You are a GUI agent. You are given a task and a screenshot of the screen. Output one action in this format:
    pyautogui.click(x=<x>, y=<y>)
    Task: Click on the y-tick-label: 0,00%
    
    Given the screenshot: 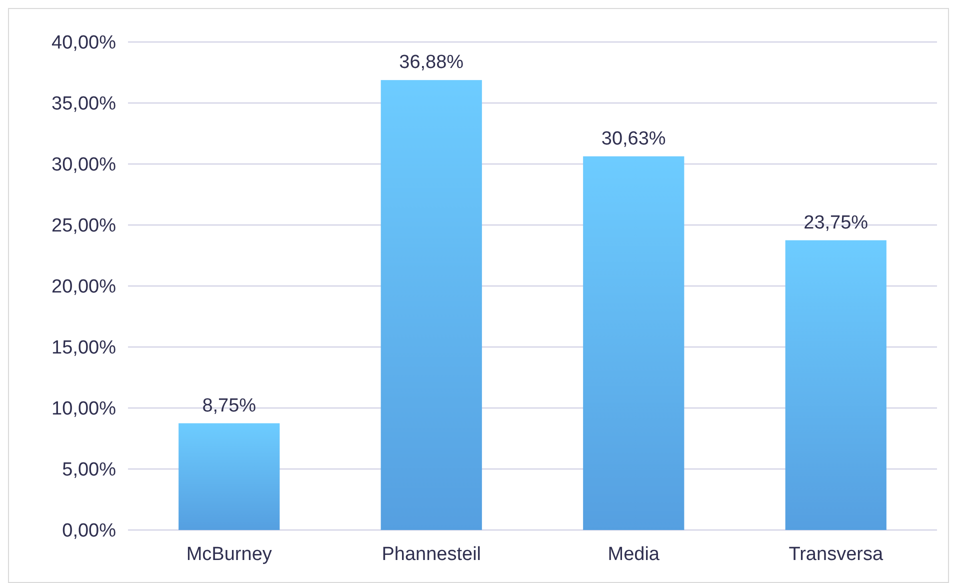 What is the action you would take?
    pyautogui.click(x=89, y=531)
    